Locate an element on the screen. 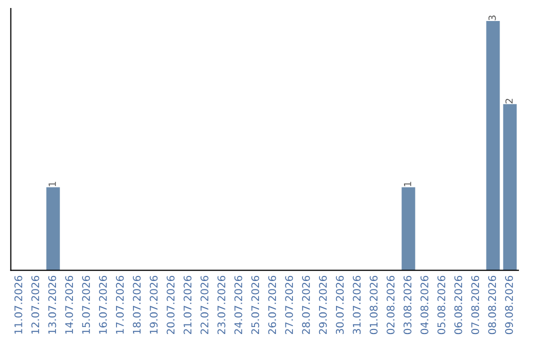  x-tick-label: 21.07.2026 is located at coordinates (188, 305).